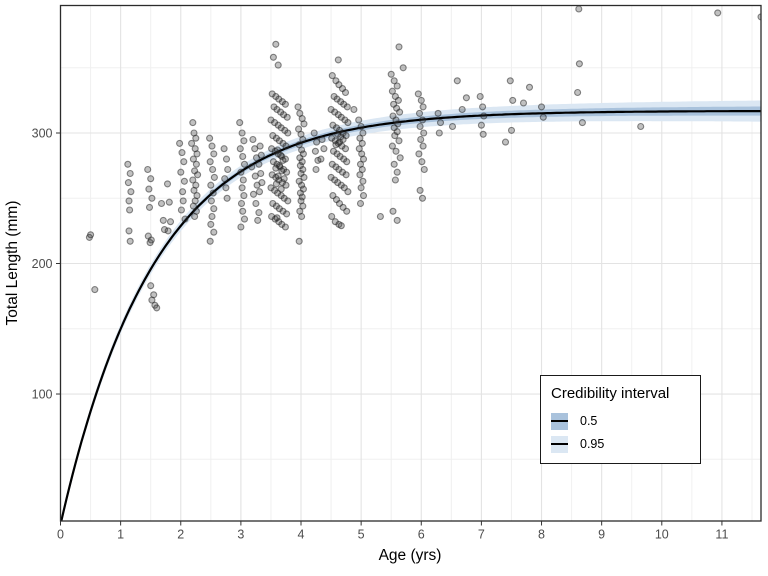 This screenshot has height=576, width=768. I want to click on x-tick-label: 6, so click(421, 535).